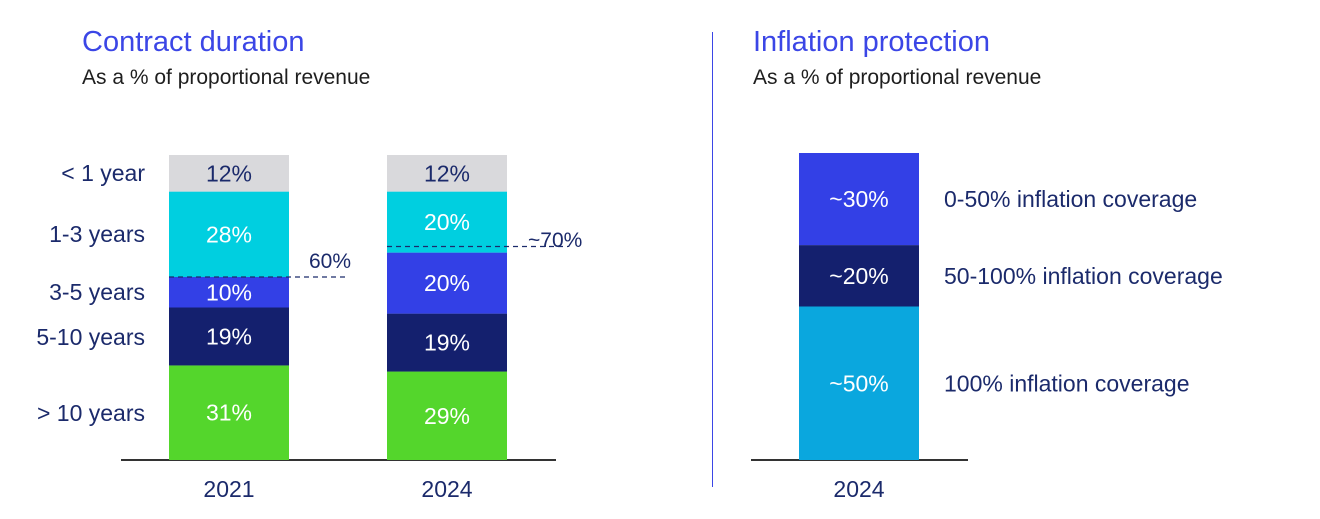  What do you see at coordinates (193, 42) in the screenshot?
I see `left-chart-title: Contract duration` at bounding box center [193, 42].